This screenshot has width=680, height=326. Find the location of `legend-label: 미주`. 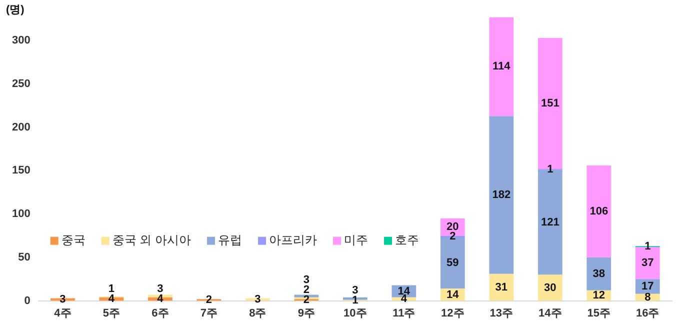

legend-label: 미주 is located at coordinates (356, 240).